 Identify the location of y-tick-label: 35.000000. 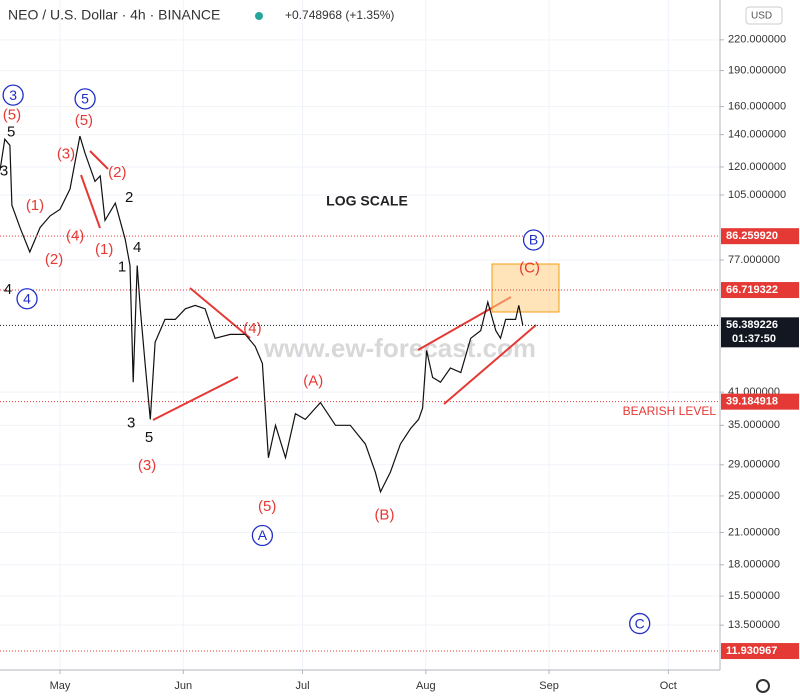
(754, 425).